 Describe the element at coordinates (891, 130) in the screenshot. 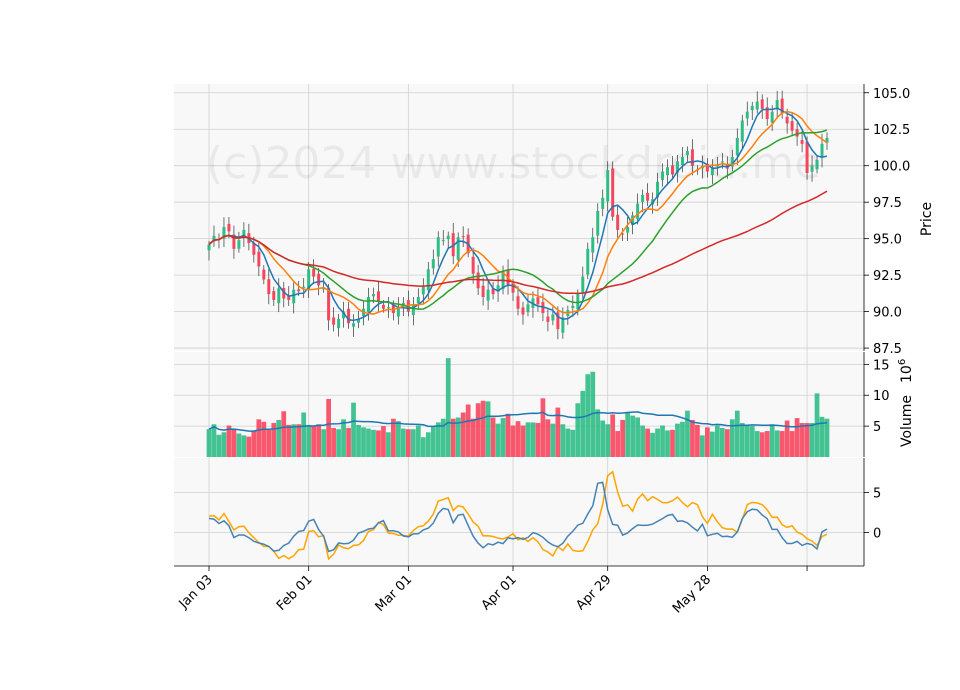

I see `price-y-tick-label: 102.5` at that location.